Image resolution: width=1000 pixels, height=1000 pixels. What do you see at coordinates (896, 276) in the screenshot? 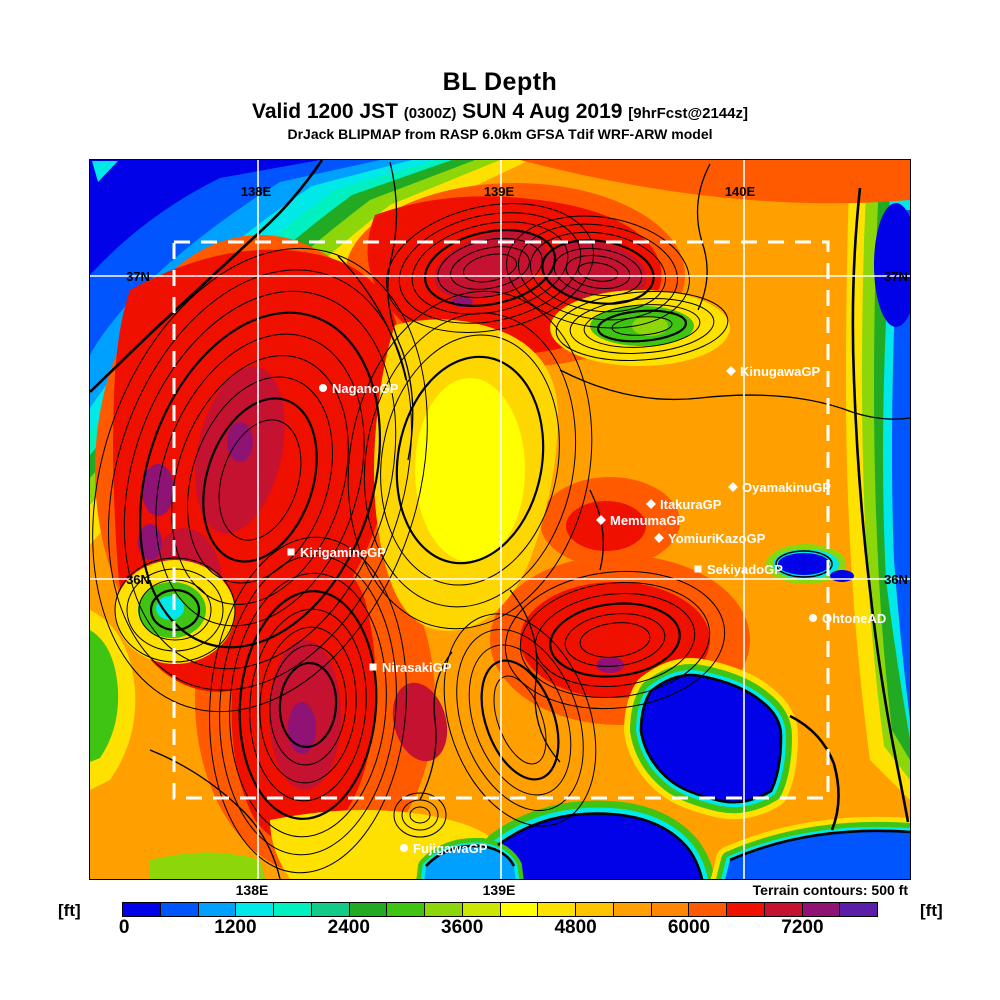
I see `grid-label-37n-right: 37N` at bounding box center [896, 276].